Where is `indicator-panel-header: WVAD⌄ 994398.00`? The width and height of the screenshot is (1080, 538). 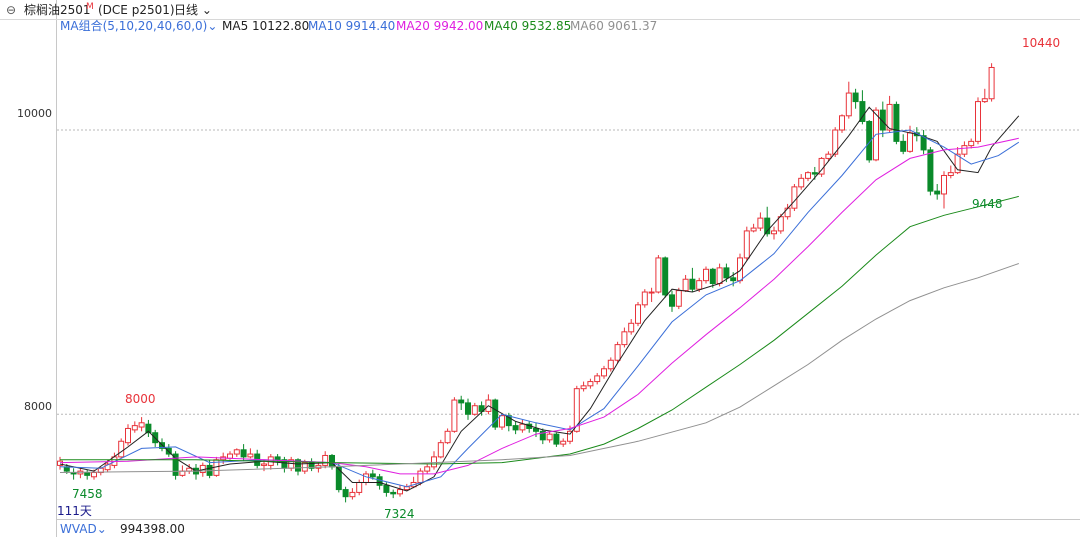
indicator-panel-header: WVAD⌄ 994398.00 is located at coordinates (568, 528).